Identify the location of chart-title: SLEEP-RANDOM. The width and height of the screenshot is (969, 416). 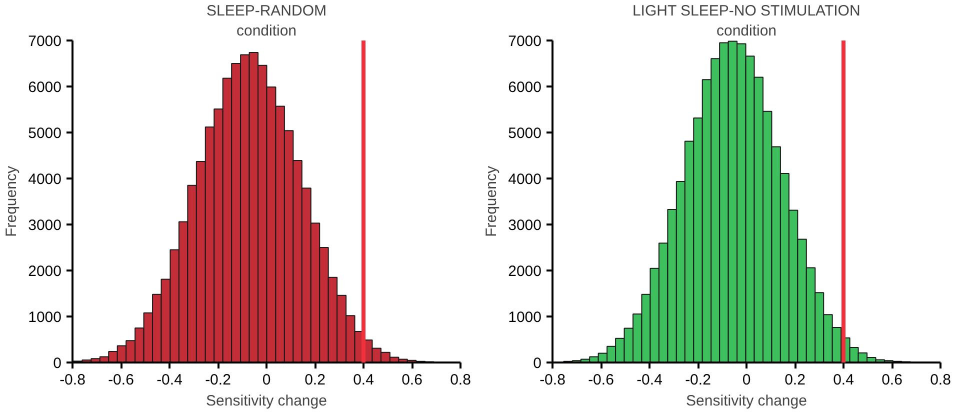
(266, 11).